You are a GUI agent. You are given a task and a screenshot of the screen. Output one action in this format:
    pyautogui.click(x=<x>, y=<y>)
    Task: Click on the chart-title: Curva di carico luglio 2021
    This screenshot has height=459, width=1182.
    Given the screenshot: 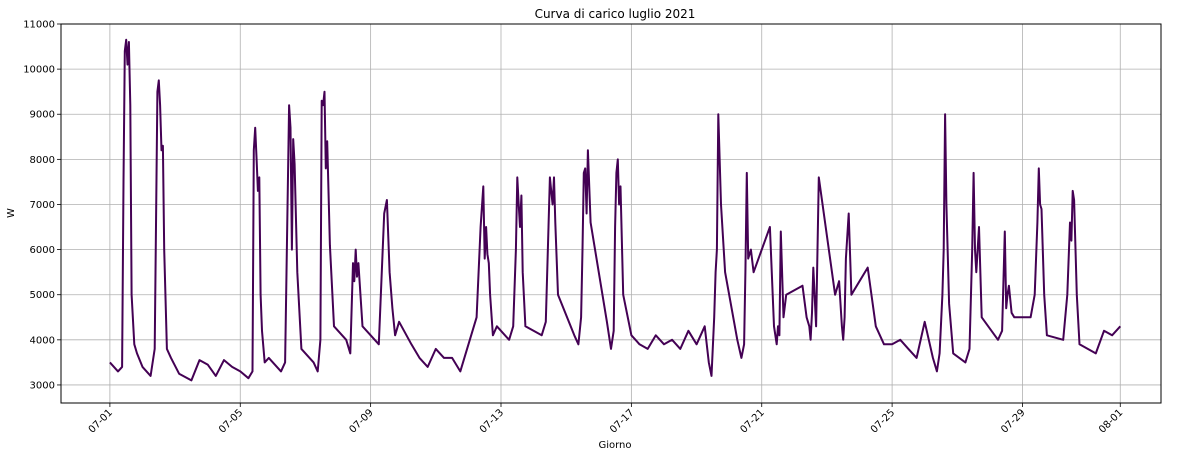 What is the action you would take?
    pyautogui.click(x=615, y=14)
    